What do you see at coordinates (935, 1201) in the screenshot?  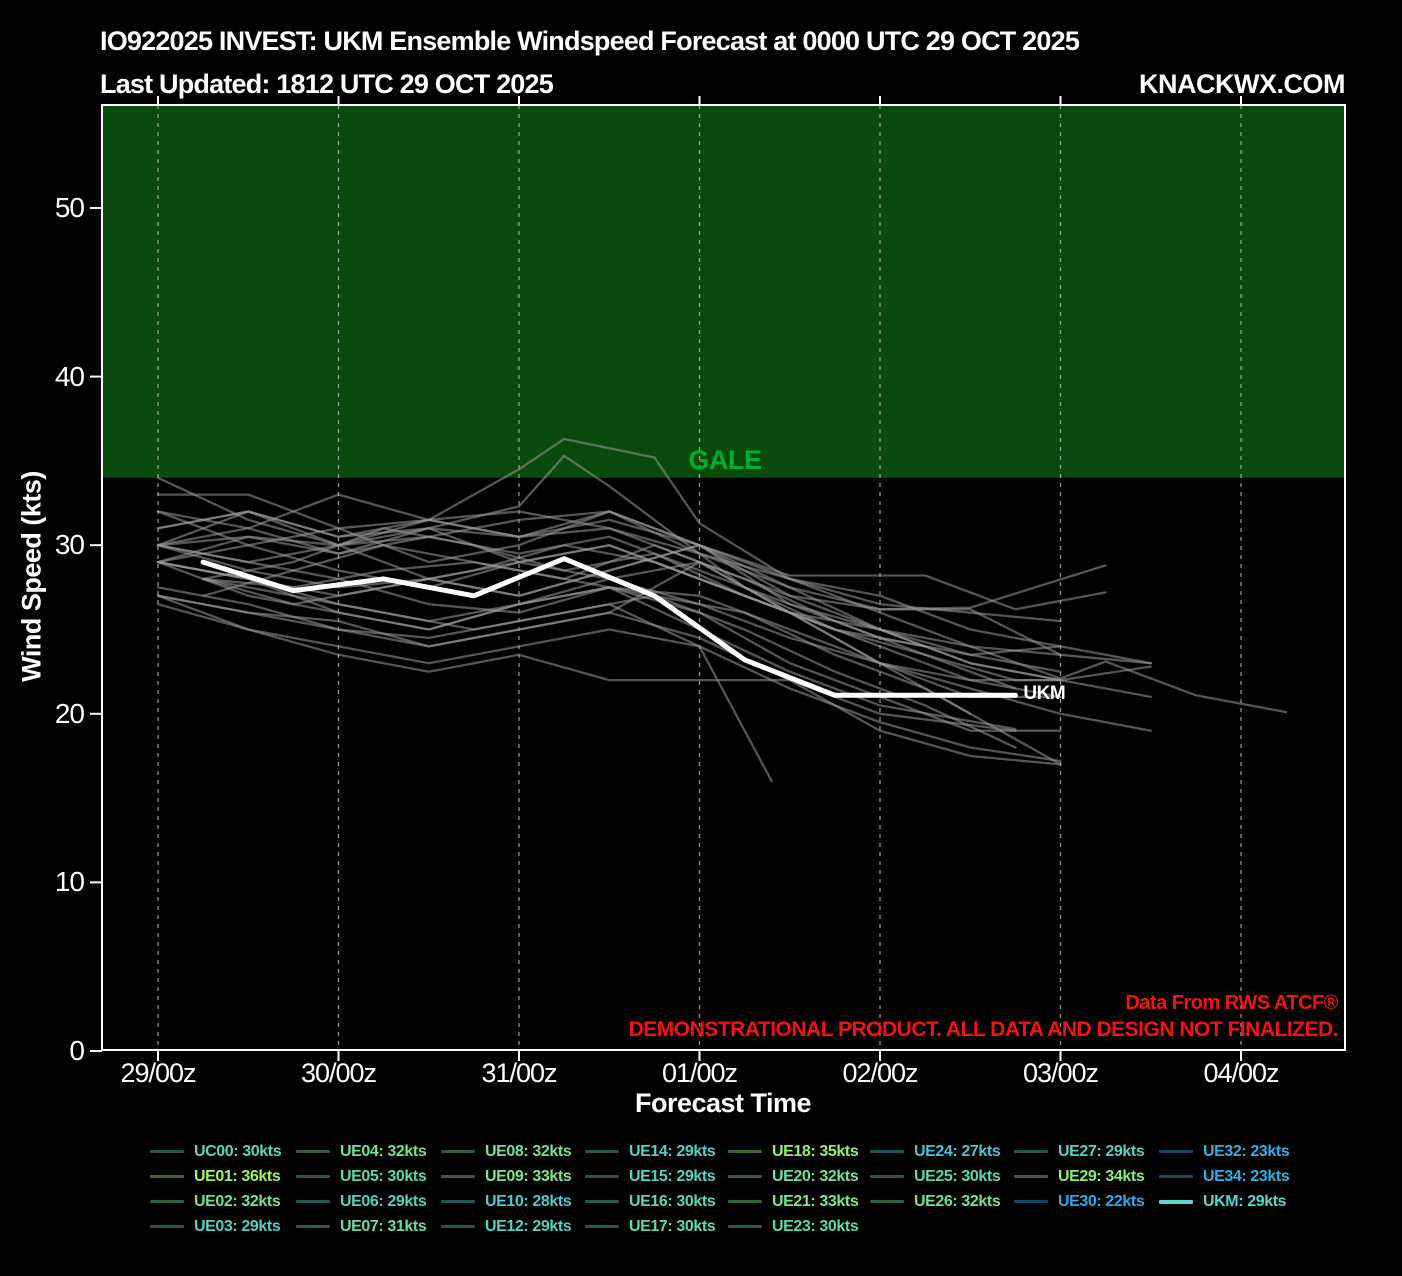 I see `legend-item-UE26: UE26: 32kts` at bounding box center [935, 1201].